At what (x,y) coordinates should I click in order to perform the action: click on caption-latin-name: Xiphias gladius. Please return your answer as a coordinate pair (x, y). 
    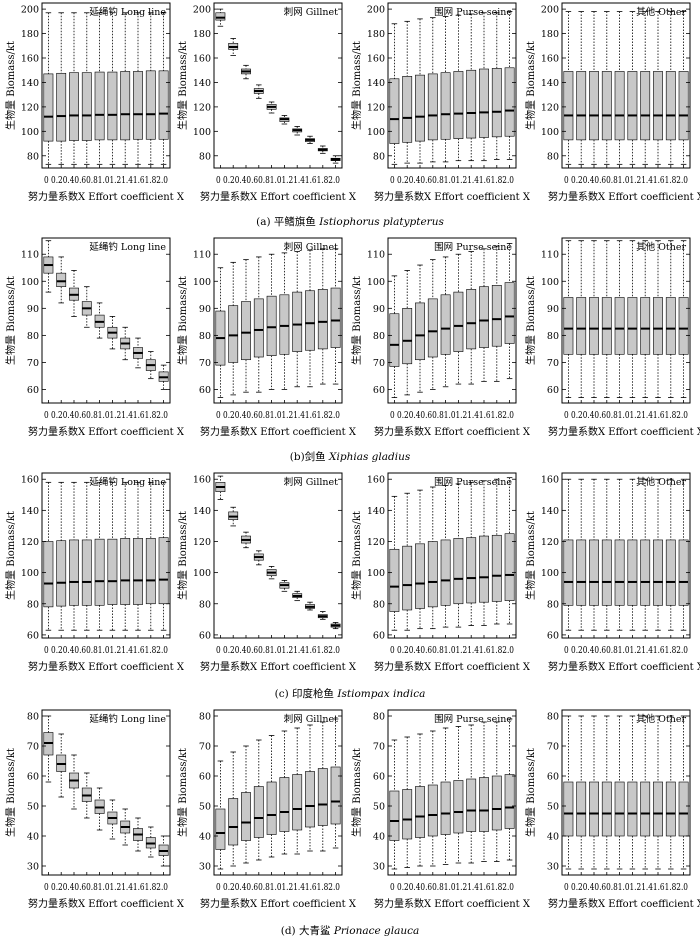
    Looking at the image, I should click on (369, 457).